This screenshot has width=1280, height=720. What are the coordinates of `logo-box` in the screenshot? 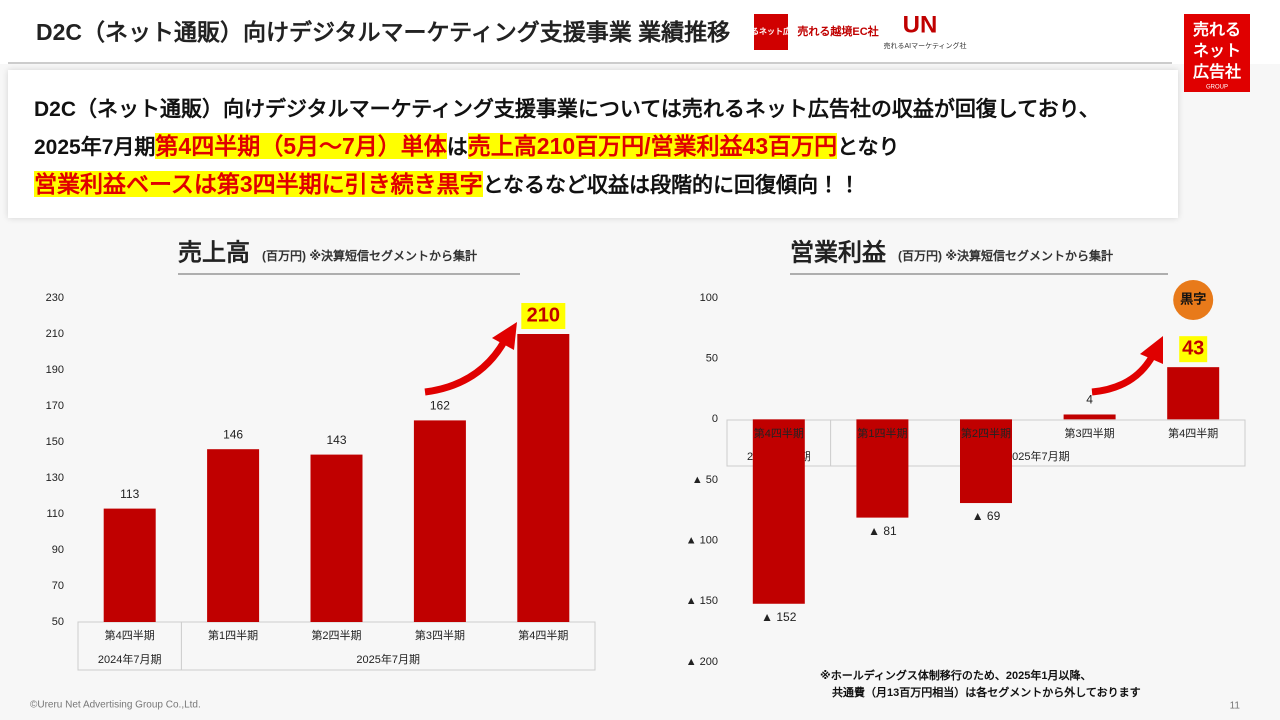 It's located at (771, 32).